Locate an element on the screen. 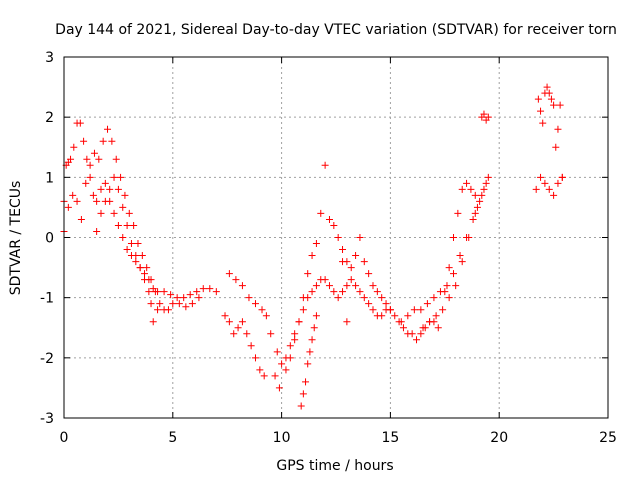 The height and width of the screenshot is (480, 640). series-arc-h is located at coordinates (390, 289).